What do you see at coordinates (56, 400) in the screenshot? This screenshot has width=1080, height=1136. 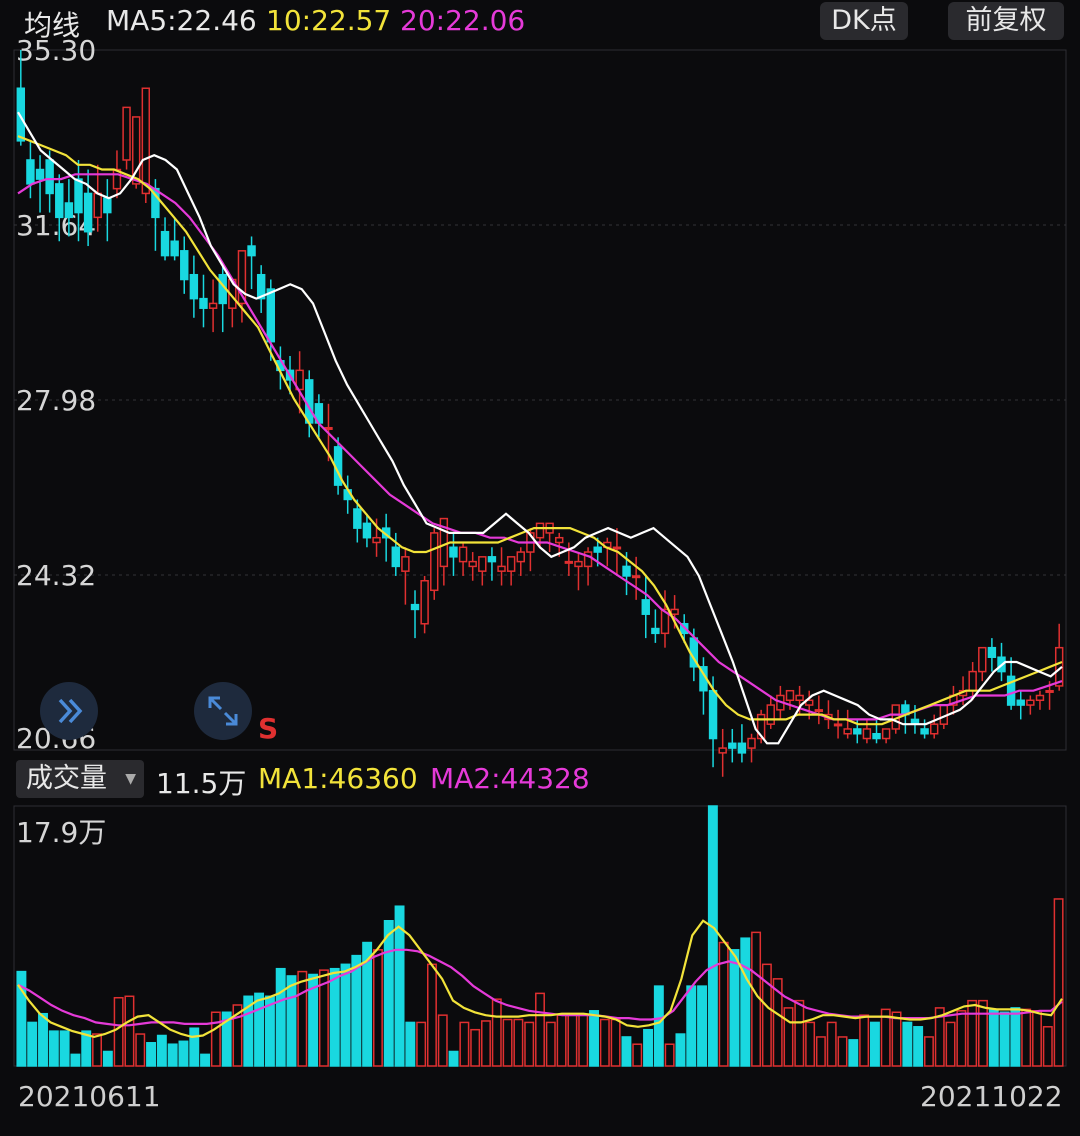 I see `price-tick-label: 27.98` at bounding box center [56, 400].